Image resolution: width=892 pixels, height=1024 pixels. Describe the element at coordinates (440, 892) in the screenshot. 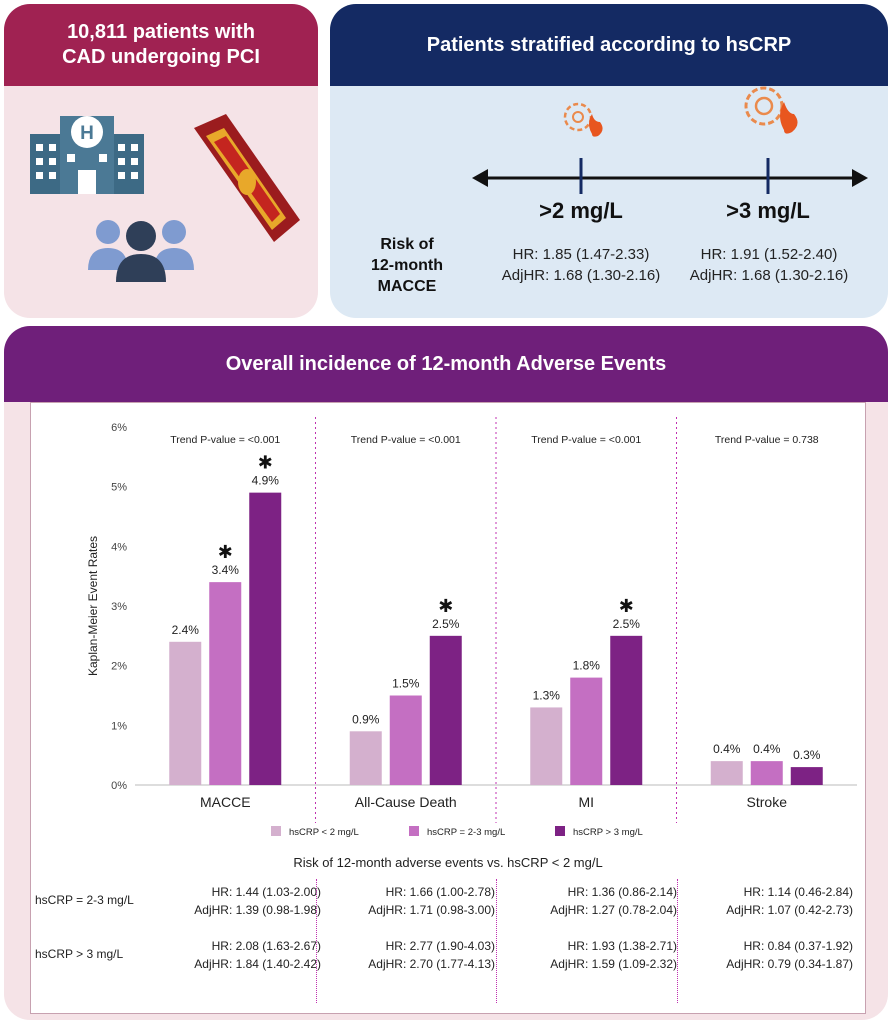

I see `hr-value: HR: 1.66 (1.00-2.78)` at that location.